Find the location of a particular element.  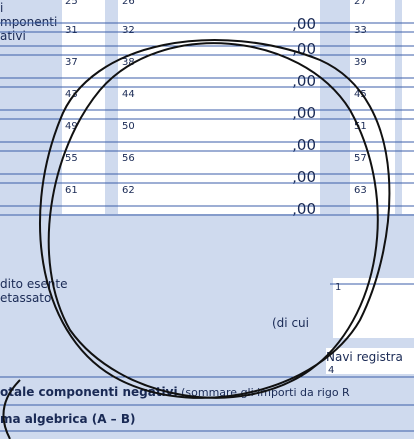

sum-label: ma algebrica (A – B) is located at coordinates (68, 419).